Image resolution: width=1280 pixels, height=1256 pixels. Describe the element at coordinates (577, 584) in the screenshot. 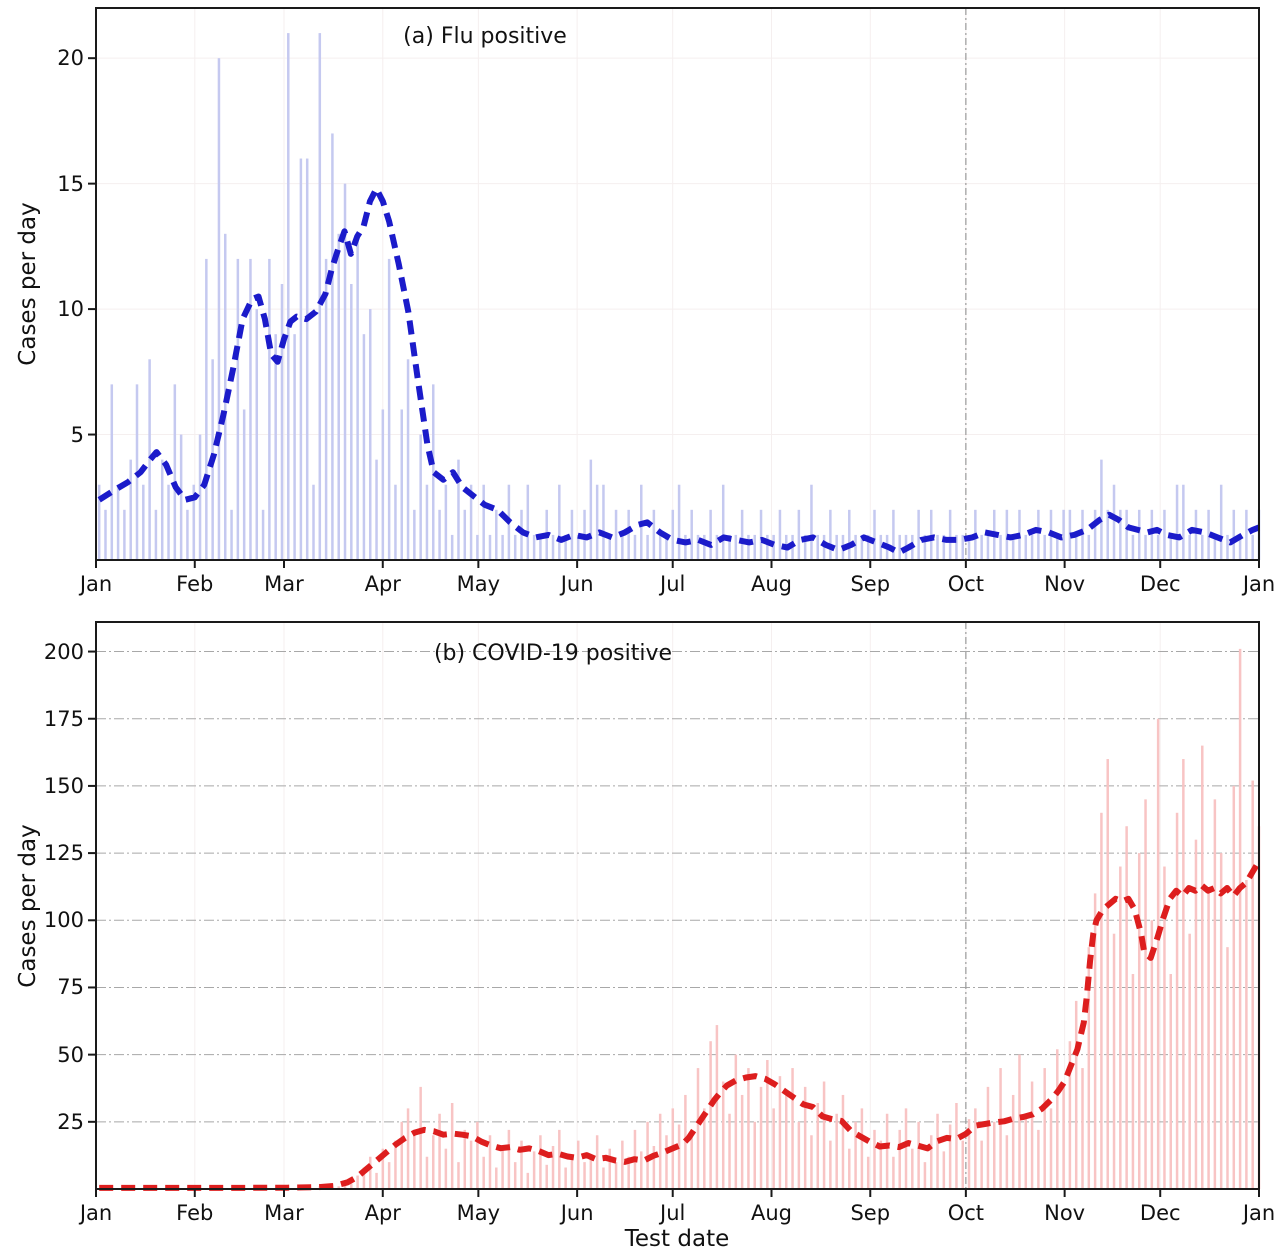

I see `x-tick-label: Jun` at that location.